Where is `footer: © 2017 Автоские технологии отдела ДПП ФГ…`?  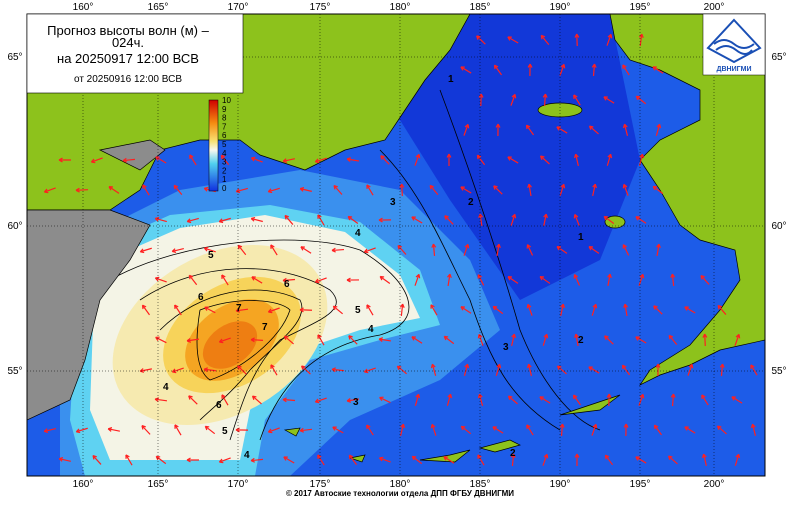
footer: © 2017 Автоские технологии отдела ДПП ФГ… is located at coordinates (400, 493).